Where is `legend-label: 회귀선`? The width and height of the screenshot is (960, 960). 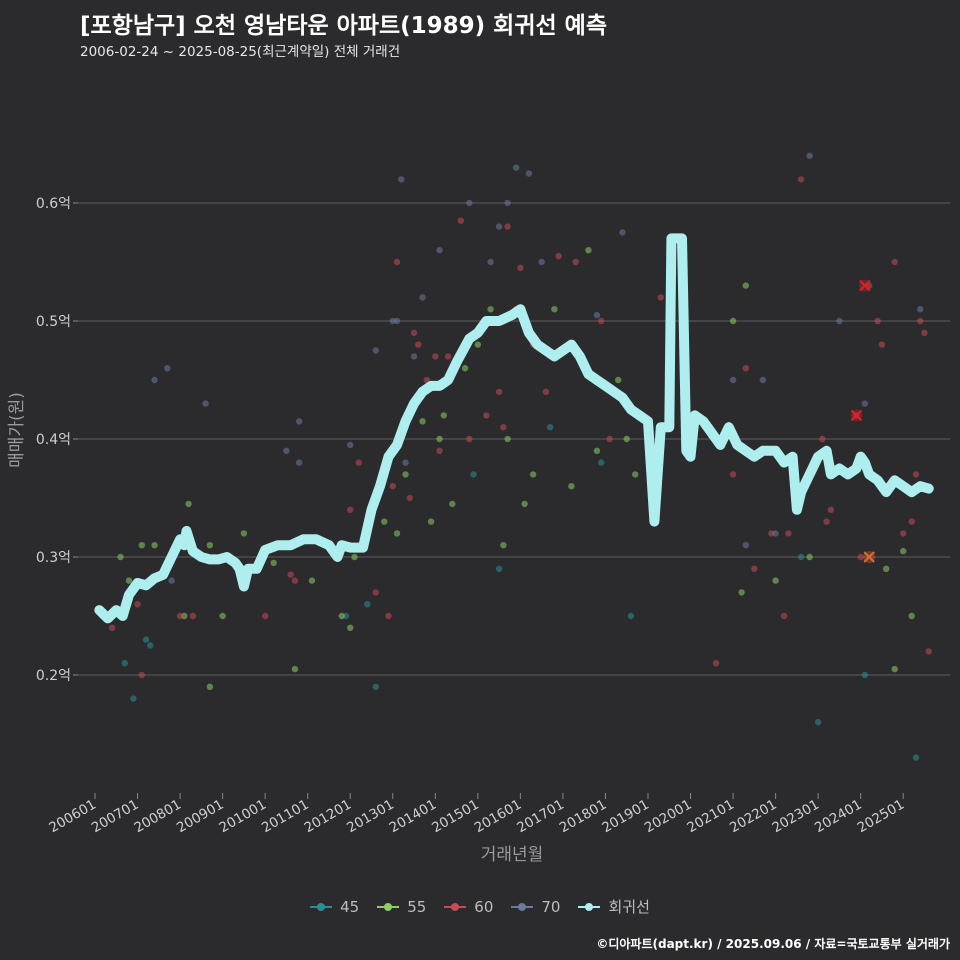
legend-label: 회귀선 is located at coordinates (629, 907).